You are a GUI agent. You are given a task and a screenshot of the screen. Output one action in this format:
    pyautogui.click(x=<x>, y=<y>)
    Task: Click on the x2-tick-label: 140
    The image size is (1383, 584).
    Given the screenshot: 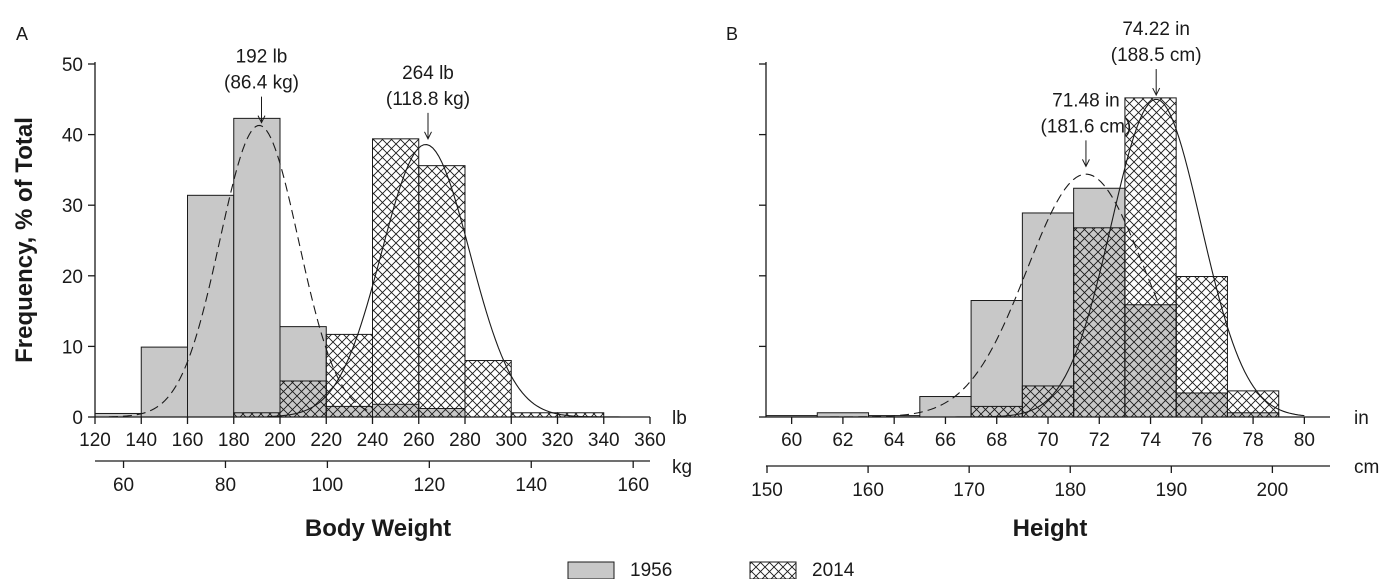 What is the action you would take?
    pyautogui.click(x=531, y=485)
    